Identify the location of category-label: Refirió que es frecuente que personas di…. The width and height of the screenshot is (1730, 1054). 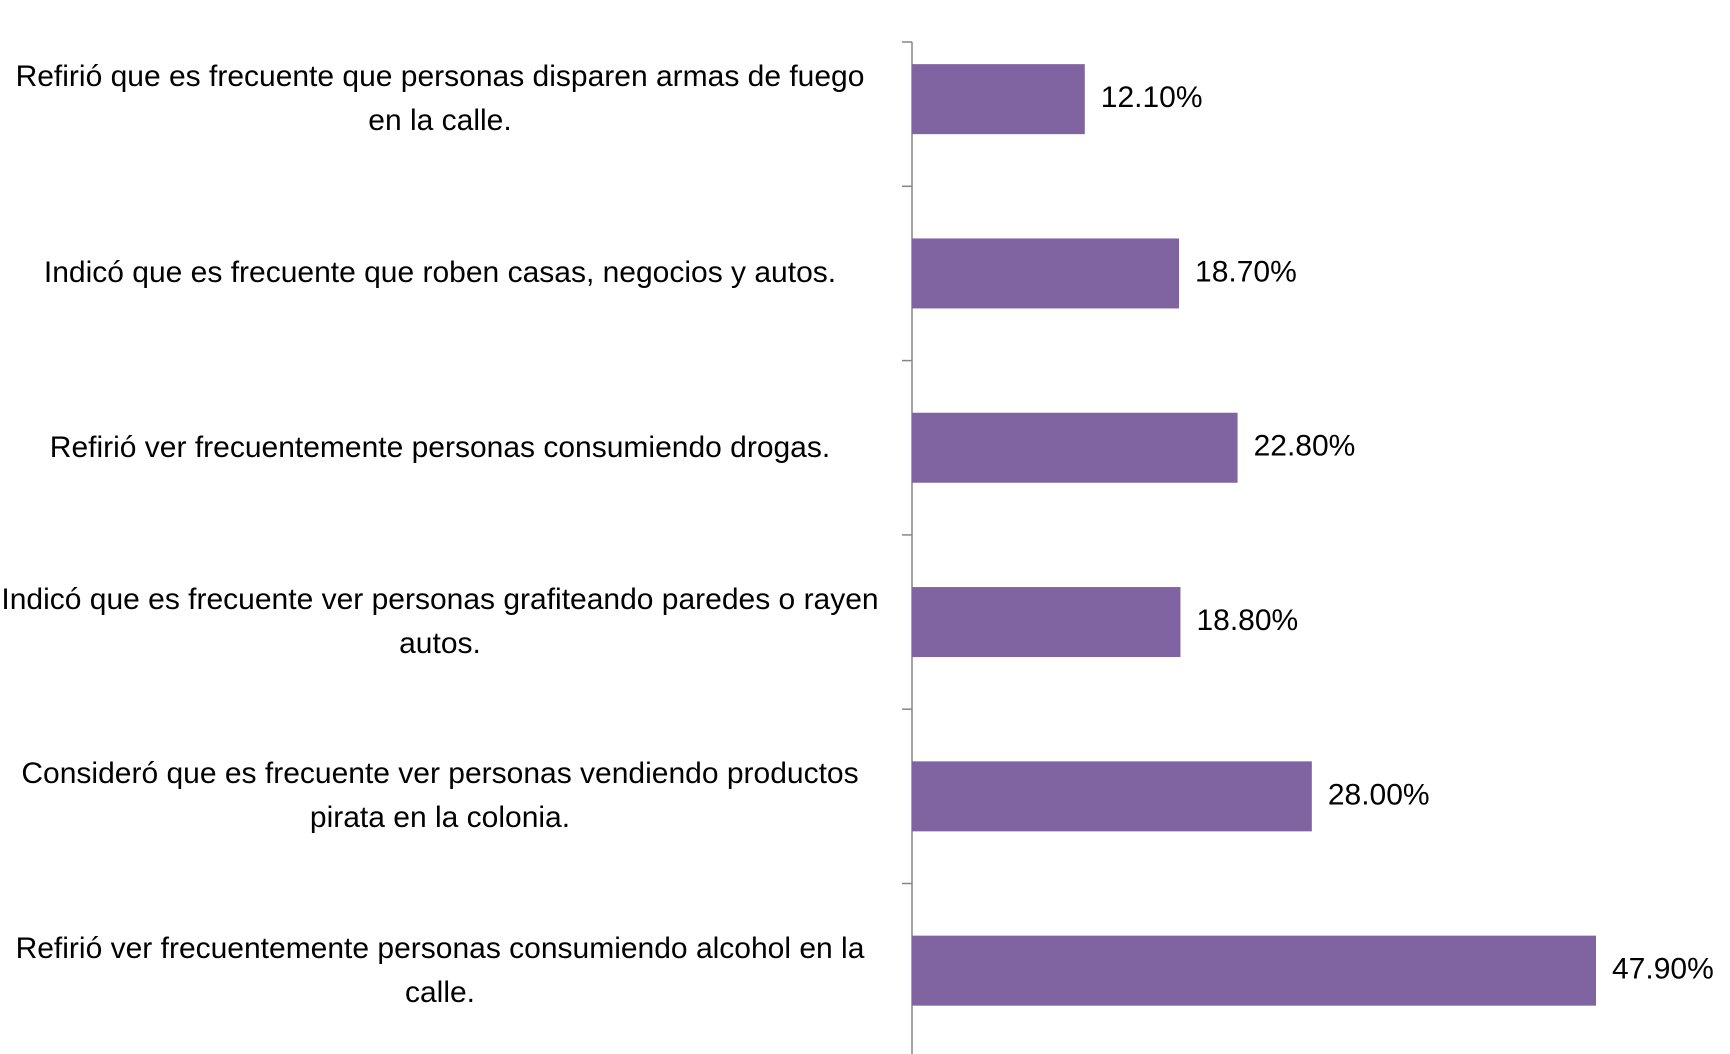
(440, 99).